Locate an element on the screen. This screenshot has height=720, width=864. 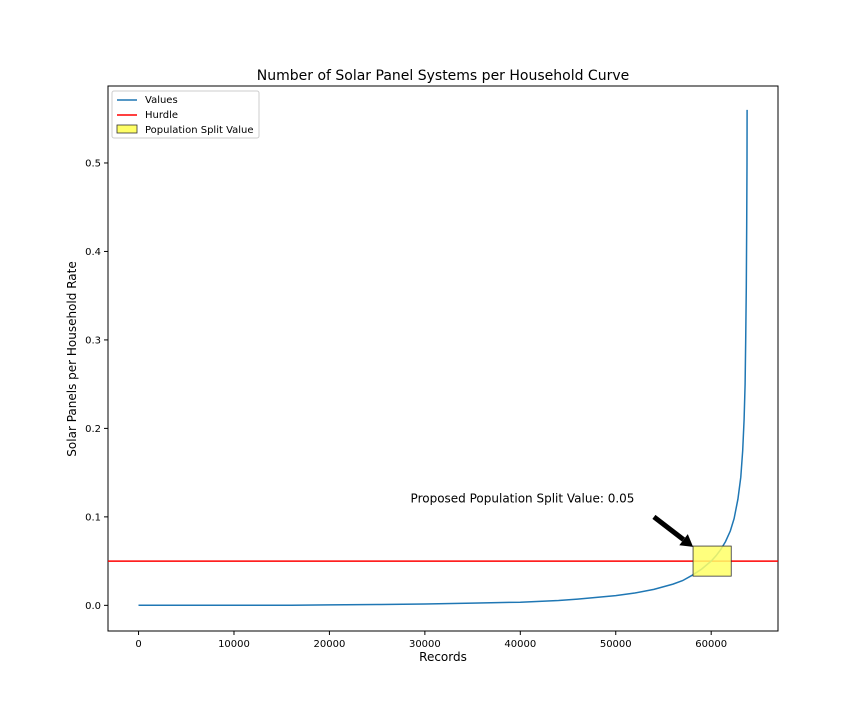
y-axis-label: Solar Panels per Household Rate is located at coordinates (72, 358).